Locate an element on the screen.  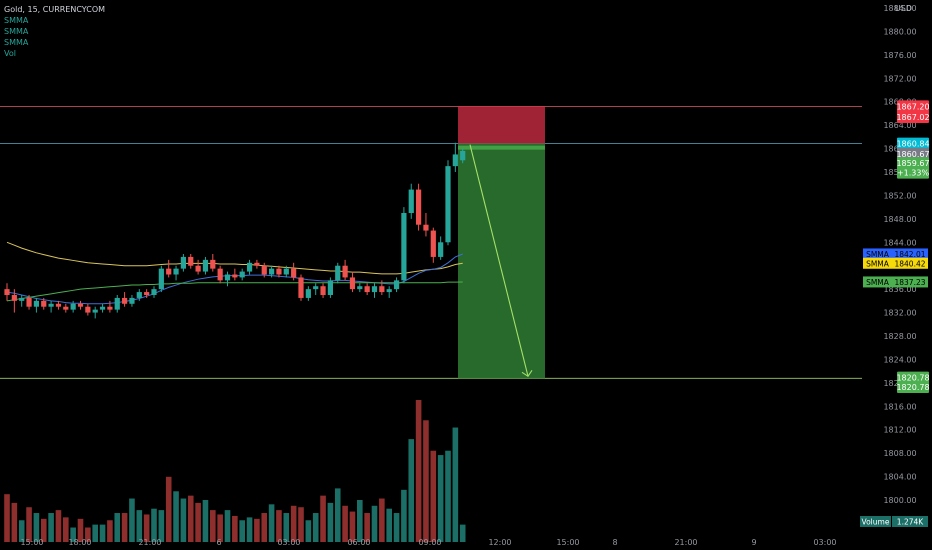
indicator-smma-3: SMMA is located at coordinates (16, 42).